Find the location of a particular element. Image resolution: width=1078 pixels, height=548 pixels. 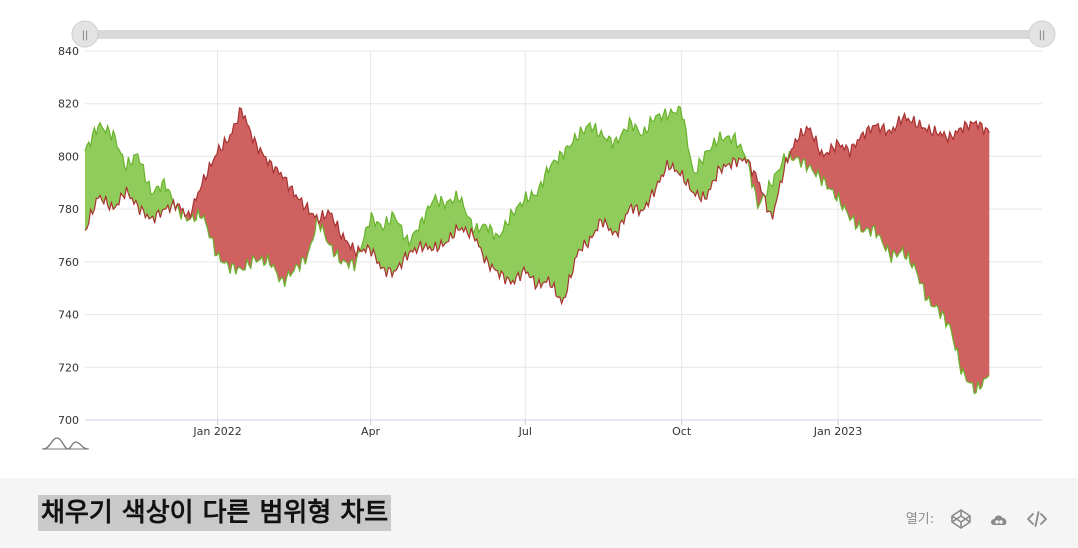

footer-bar: 채우기 색상이 다른 범위형 차트 열기: is located at coordinates (539, 513).